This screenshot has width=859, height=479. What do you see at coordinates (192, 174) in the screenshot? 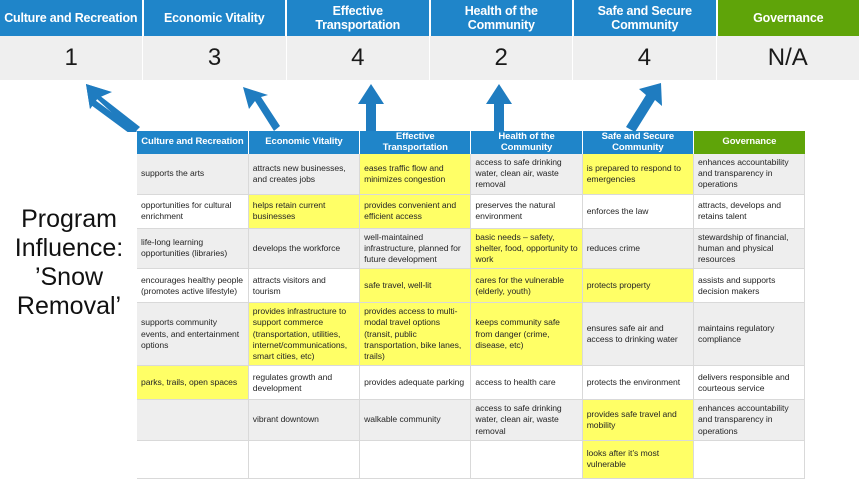
I see `matrix-cell: supports the arts` at bounding box center [192, 174].